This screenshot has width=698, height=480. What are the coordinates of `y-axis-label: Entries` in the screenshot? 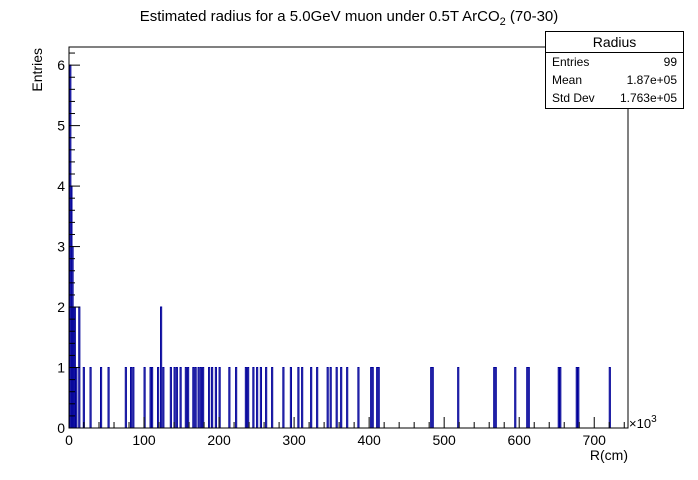 It's located at (37, 70).